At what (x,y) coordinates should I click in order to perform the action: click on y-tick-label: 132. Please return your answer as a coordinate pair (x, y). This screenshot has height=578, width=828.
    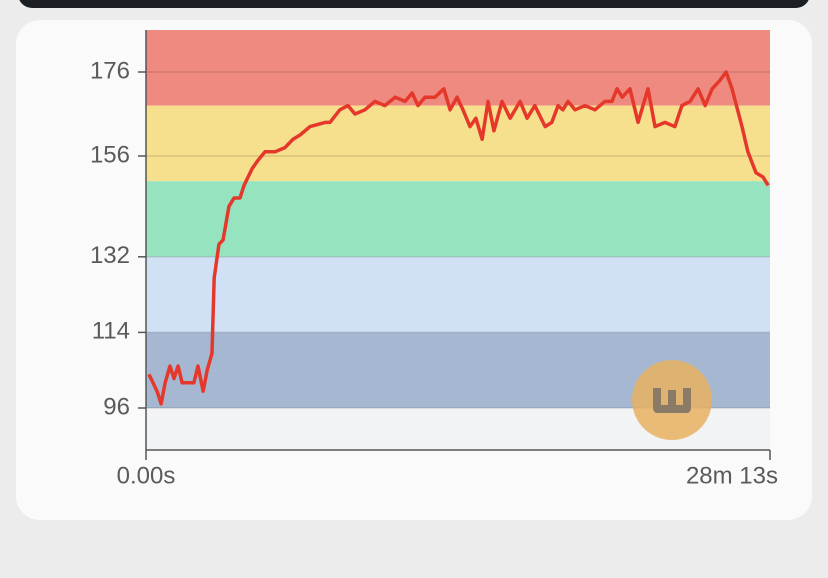
    Looking at the image, I should click on (110, 255).